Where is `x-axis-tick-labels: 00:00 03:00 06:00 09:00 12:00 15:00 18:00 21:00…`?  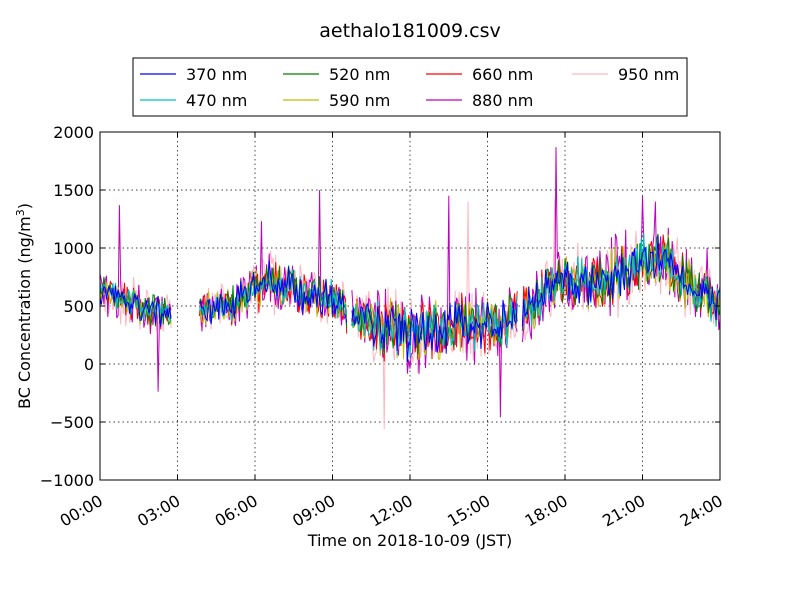
x-axis-tick-labels: 00:00 03:00 06:00 09:00 12:00 15:00 18:00 21:00… is located at coordinates (391, 511).